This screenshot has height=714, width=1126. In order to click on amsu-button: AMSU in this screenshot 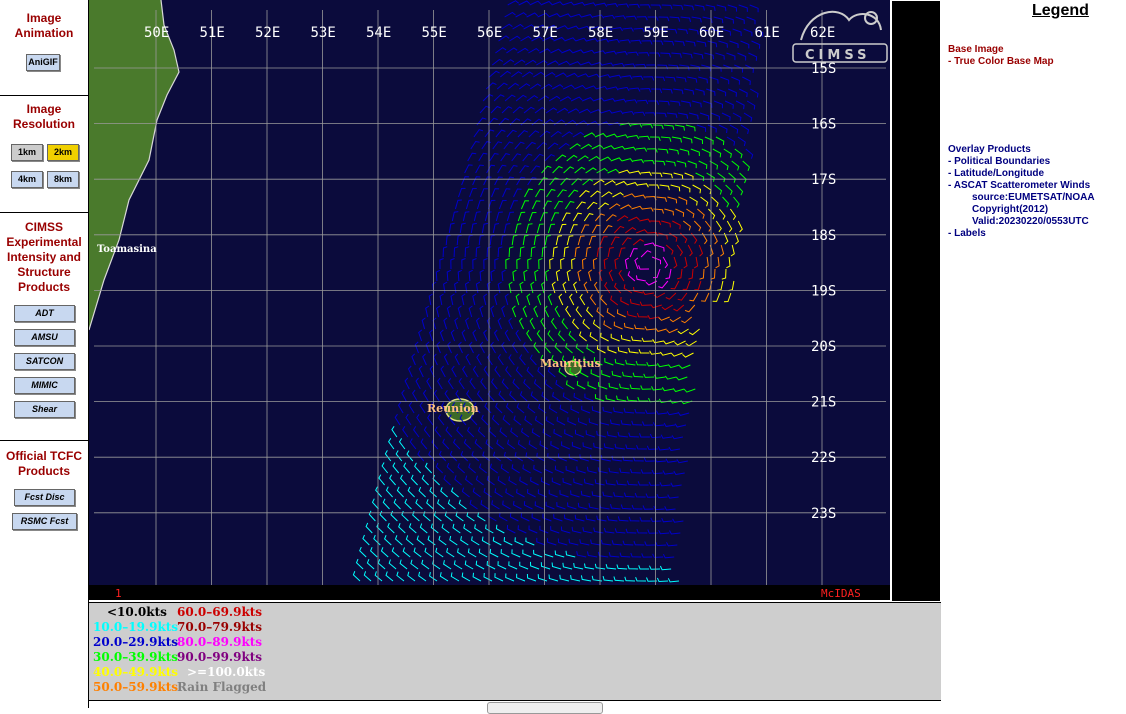, I will do `click(44, 337)`.